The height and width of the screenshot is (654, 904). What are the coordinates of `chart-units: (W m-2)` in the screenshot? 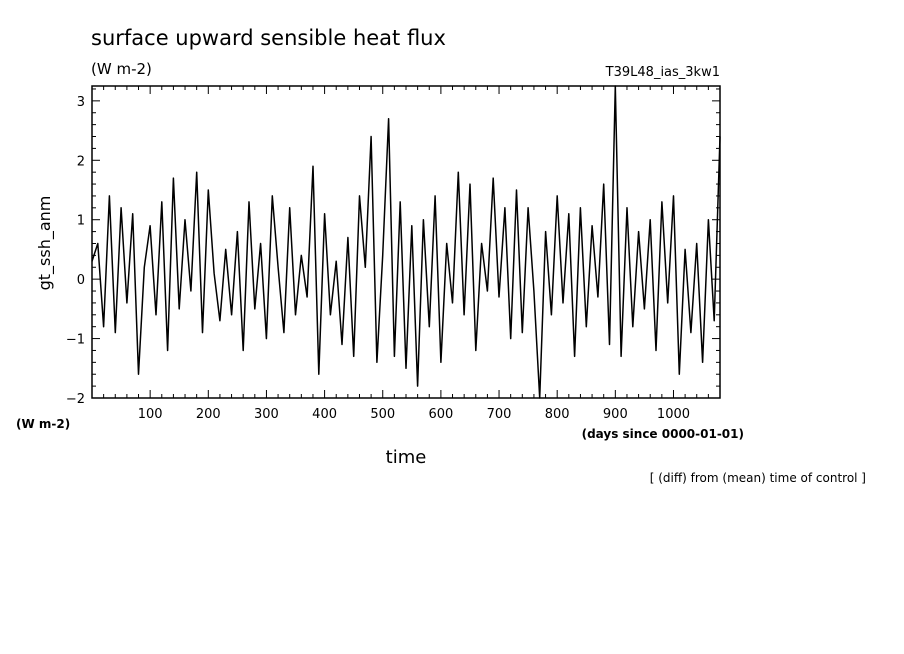 It's located at (121, 69).